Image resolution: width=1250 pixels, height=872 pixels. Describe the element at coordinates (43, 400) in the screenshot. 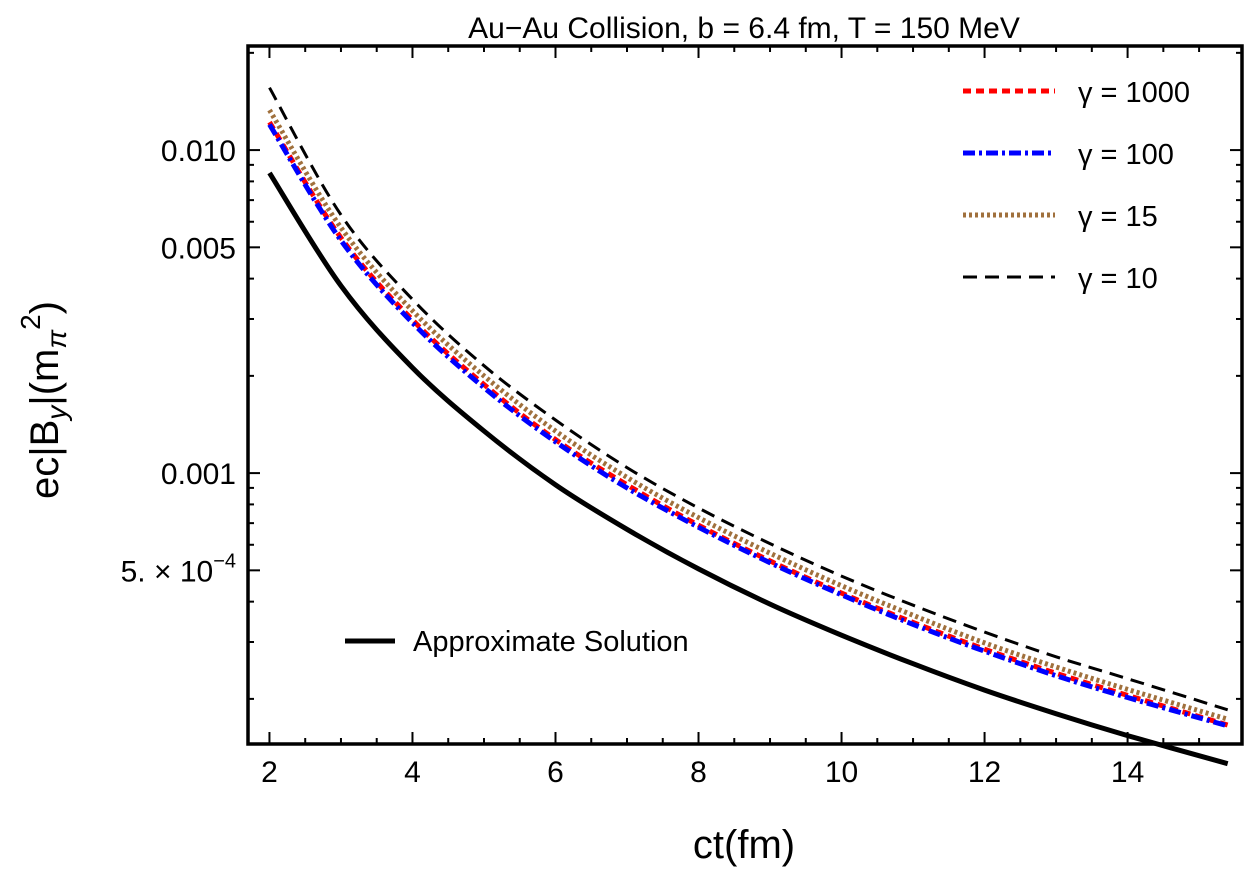

I see `y-axis-label: ec|By|(mπ2)` at that location.